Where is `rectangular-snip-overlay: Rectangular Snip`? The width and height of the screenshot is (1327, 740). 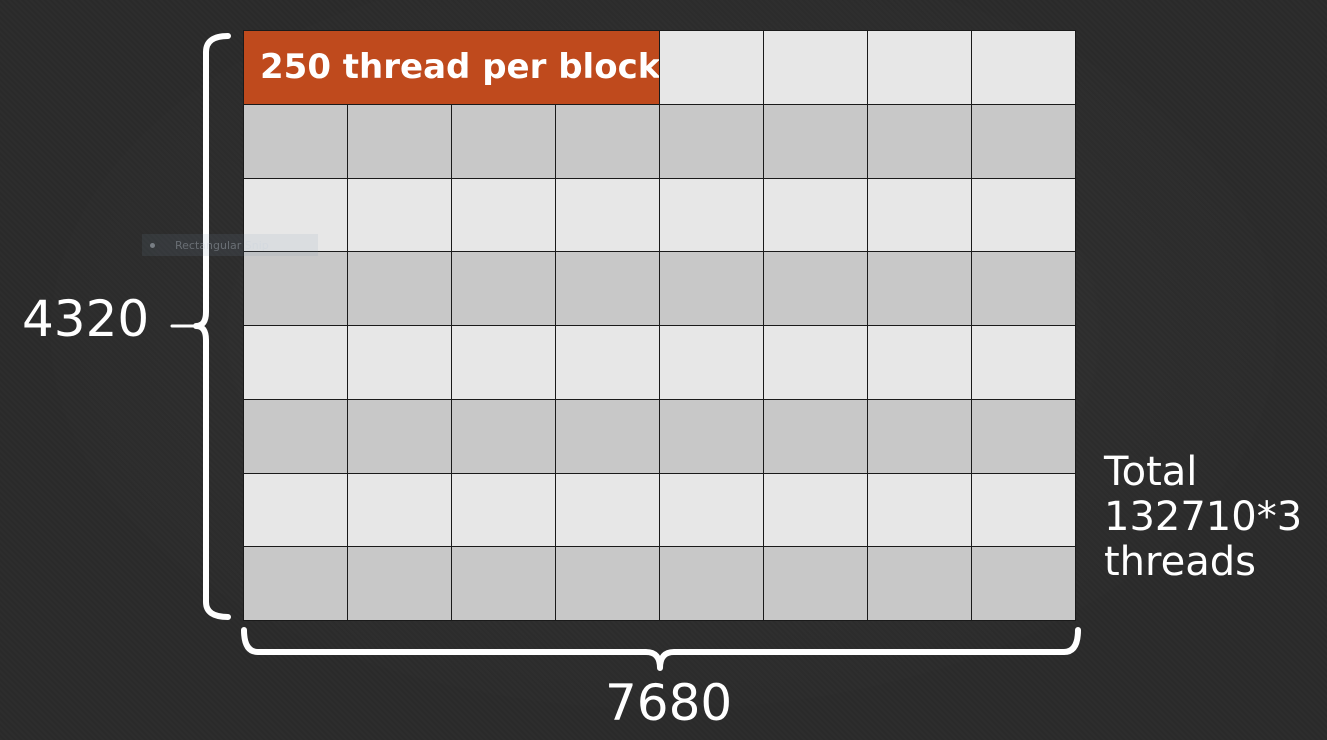 rectangular-snip-overlay: Rectangular Snip is located at coordinates (230, 245).